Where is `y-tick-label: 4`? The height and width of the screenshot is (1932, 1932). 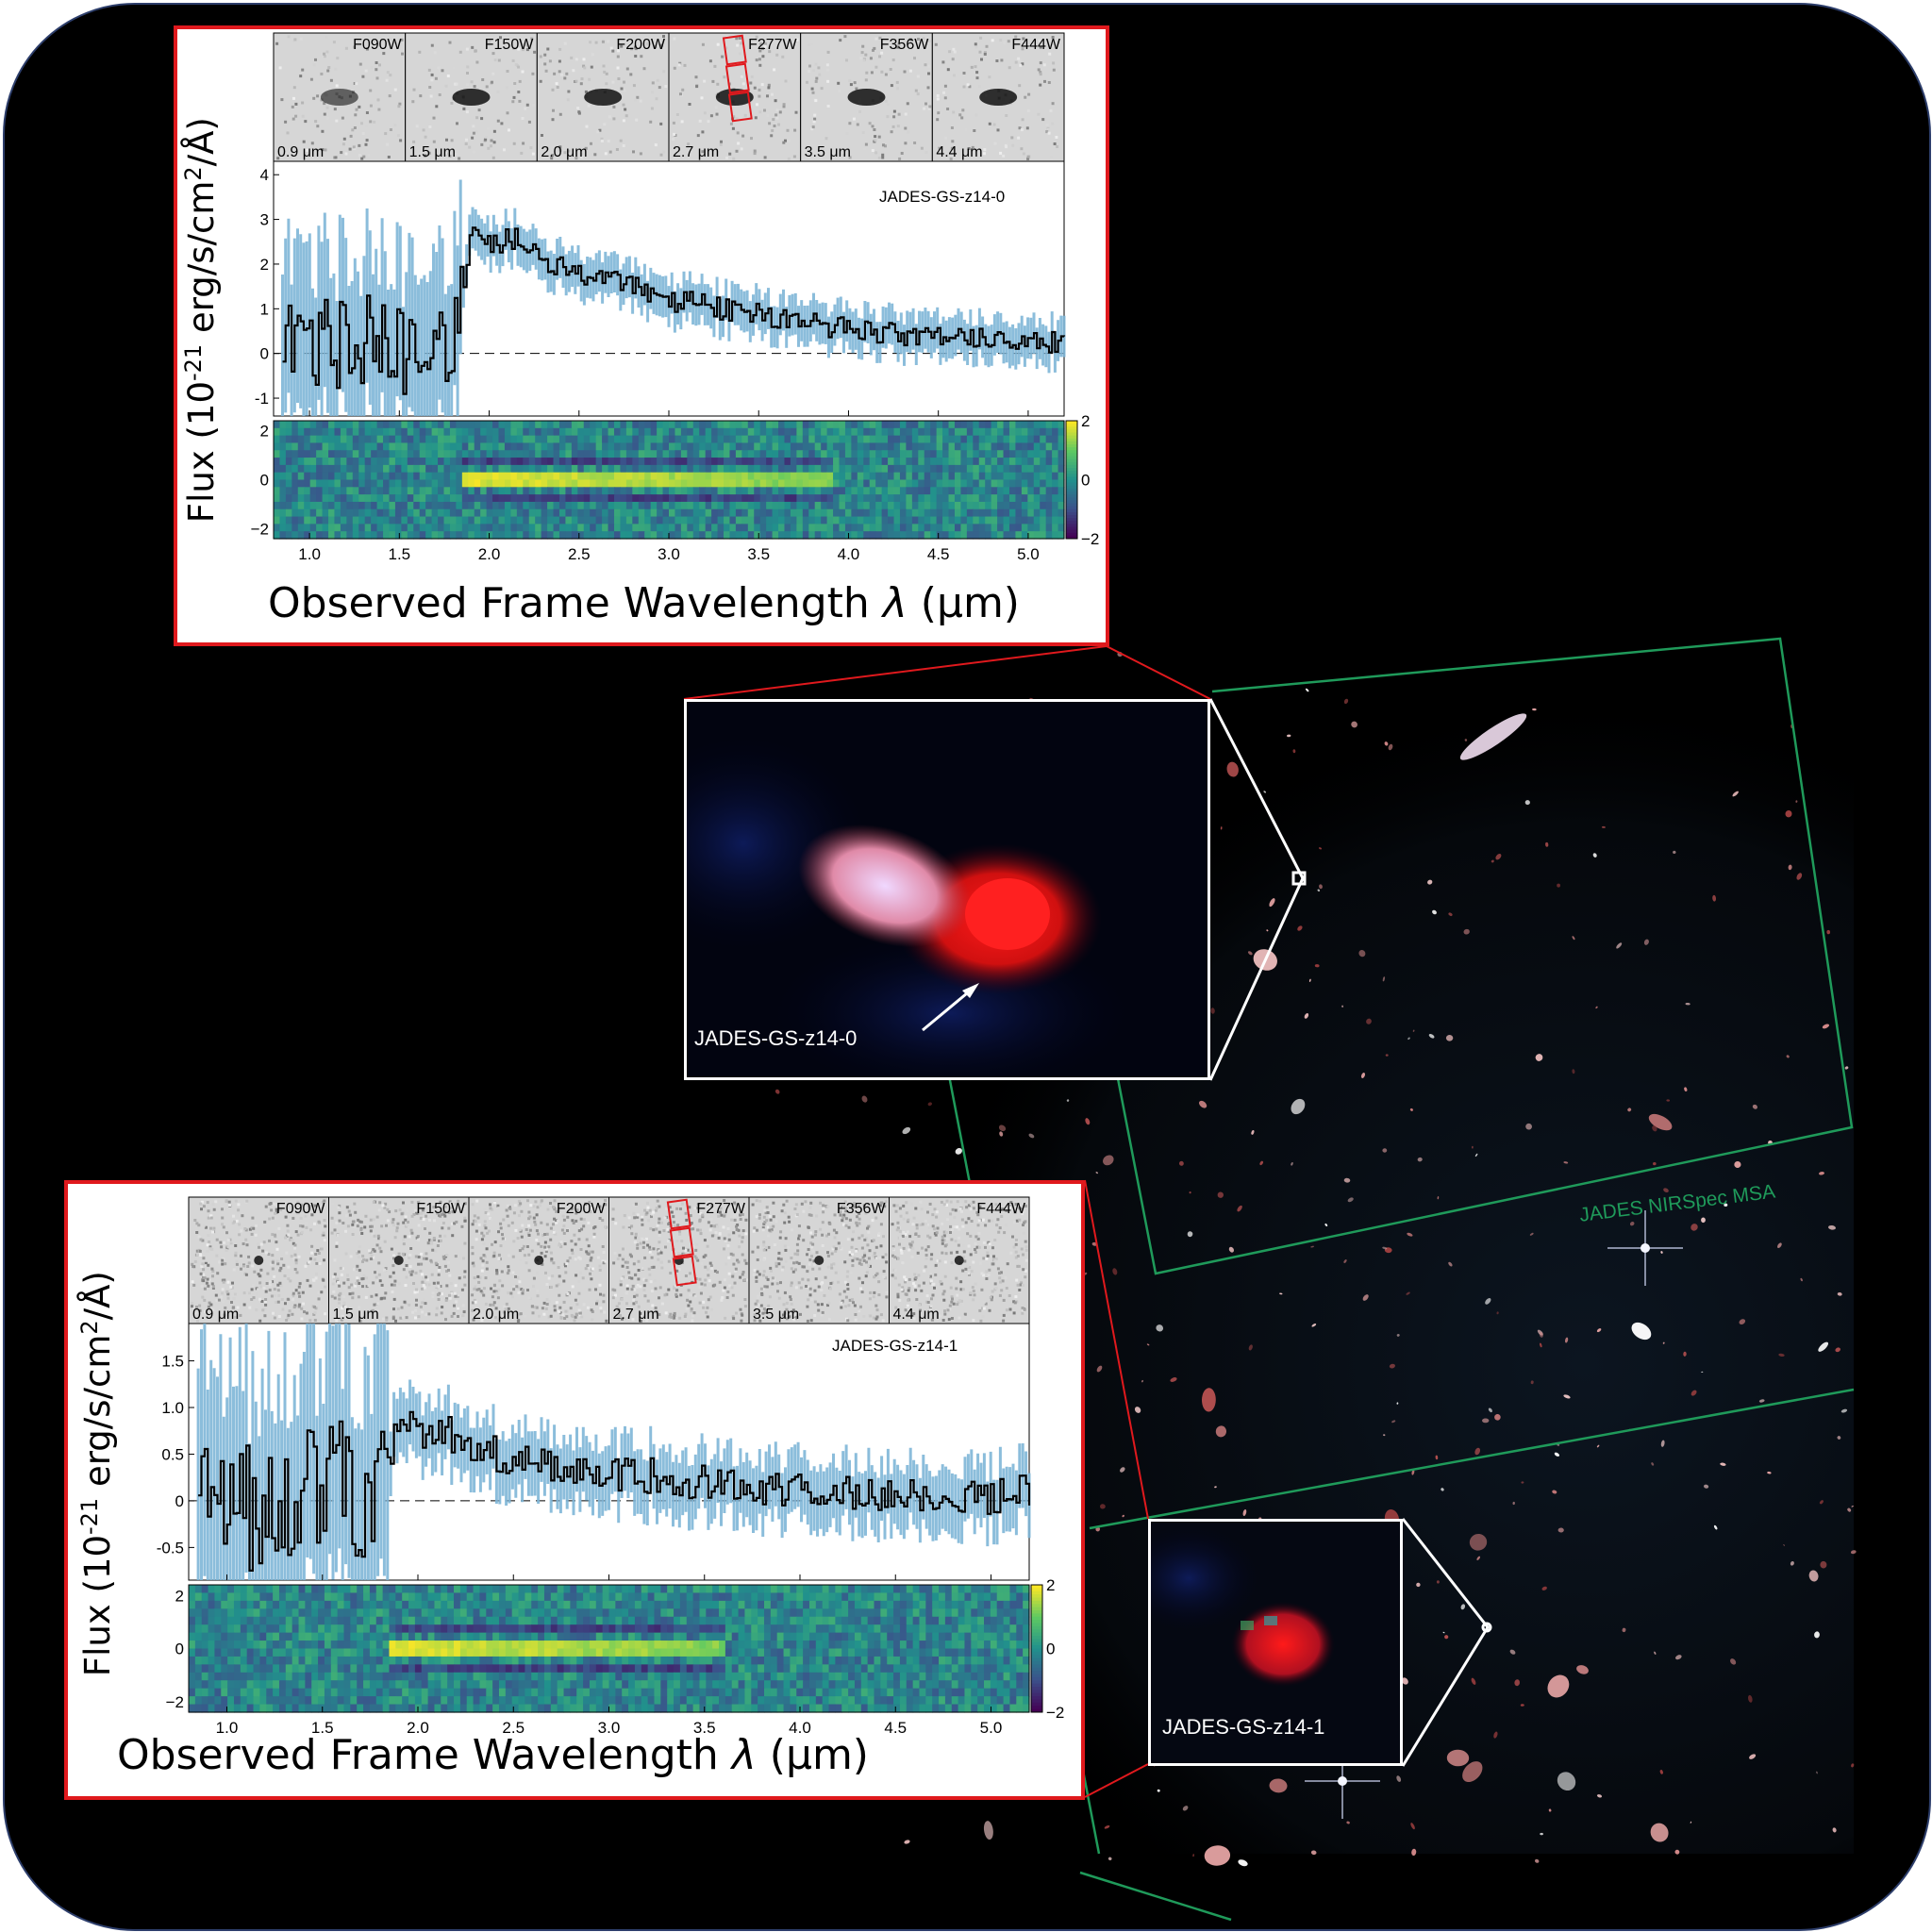
y-tick-label: 4 is located at coordinates (264, 175).